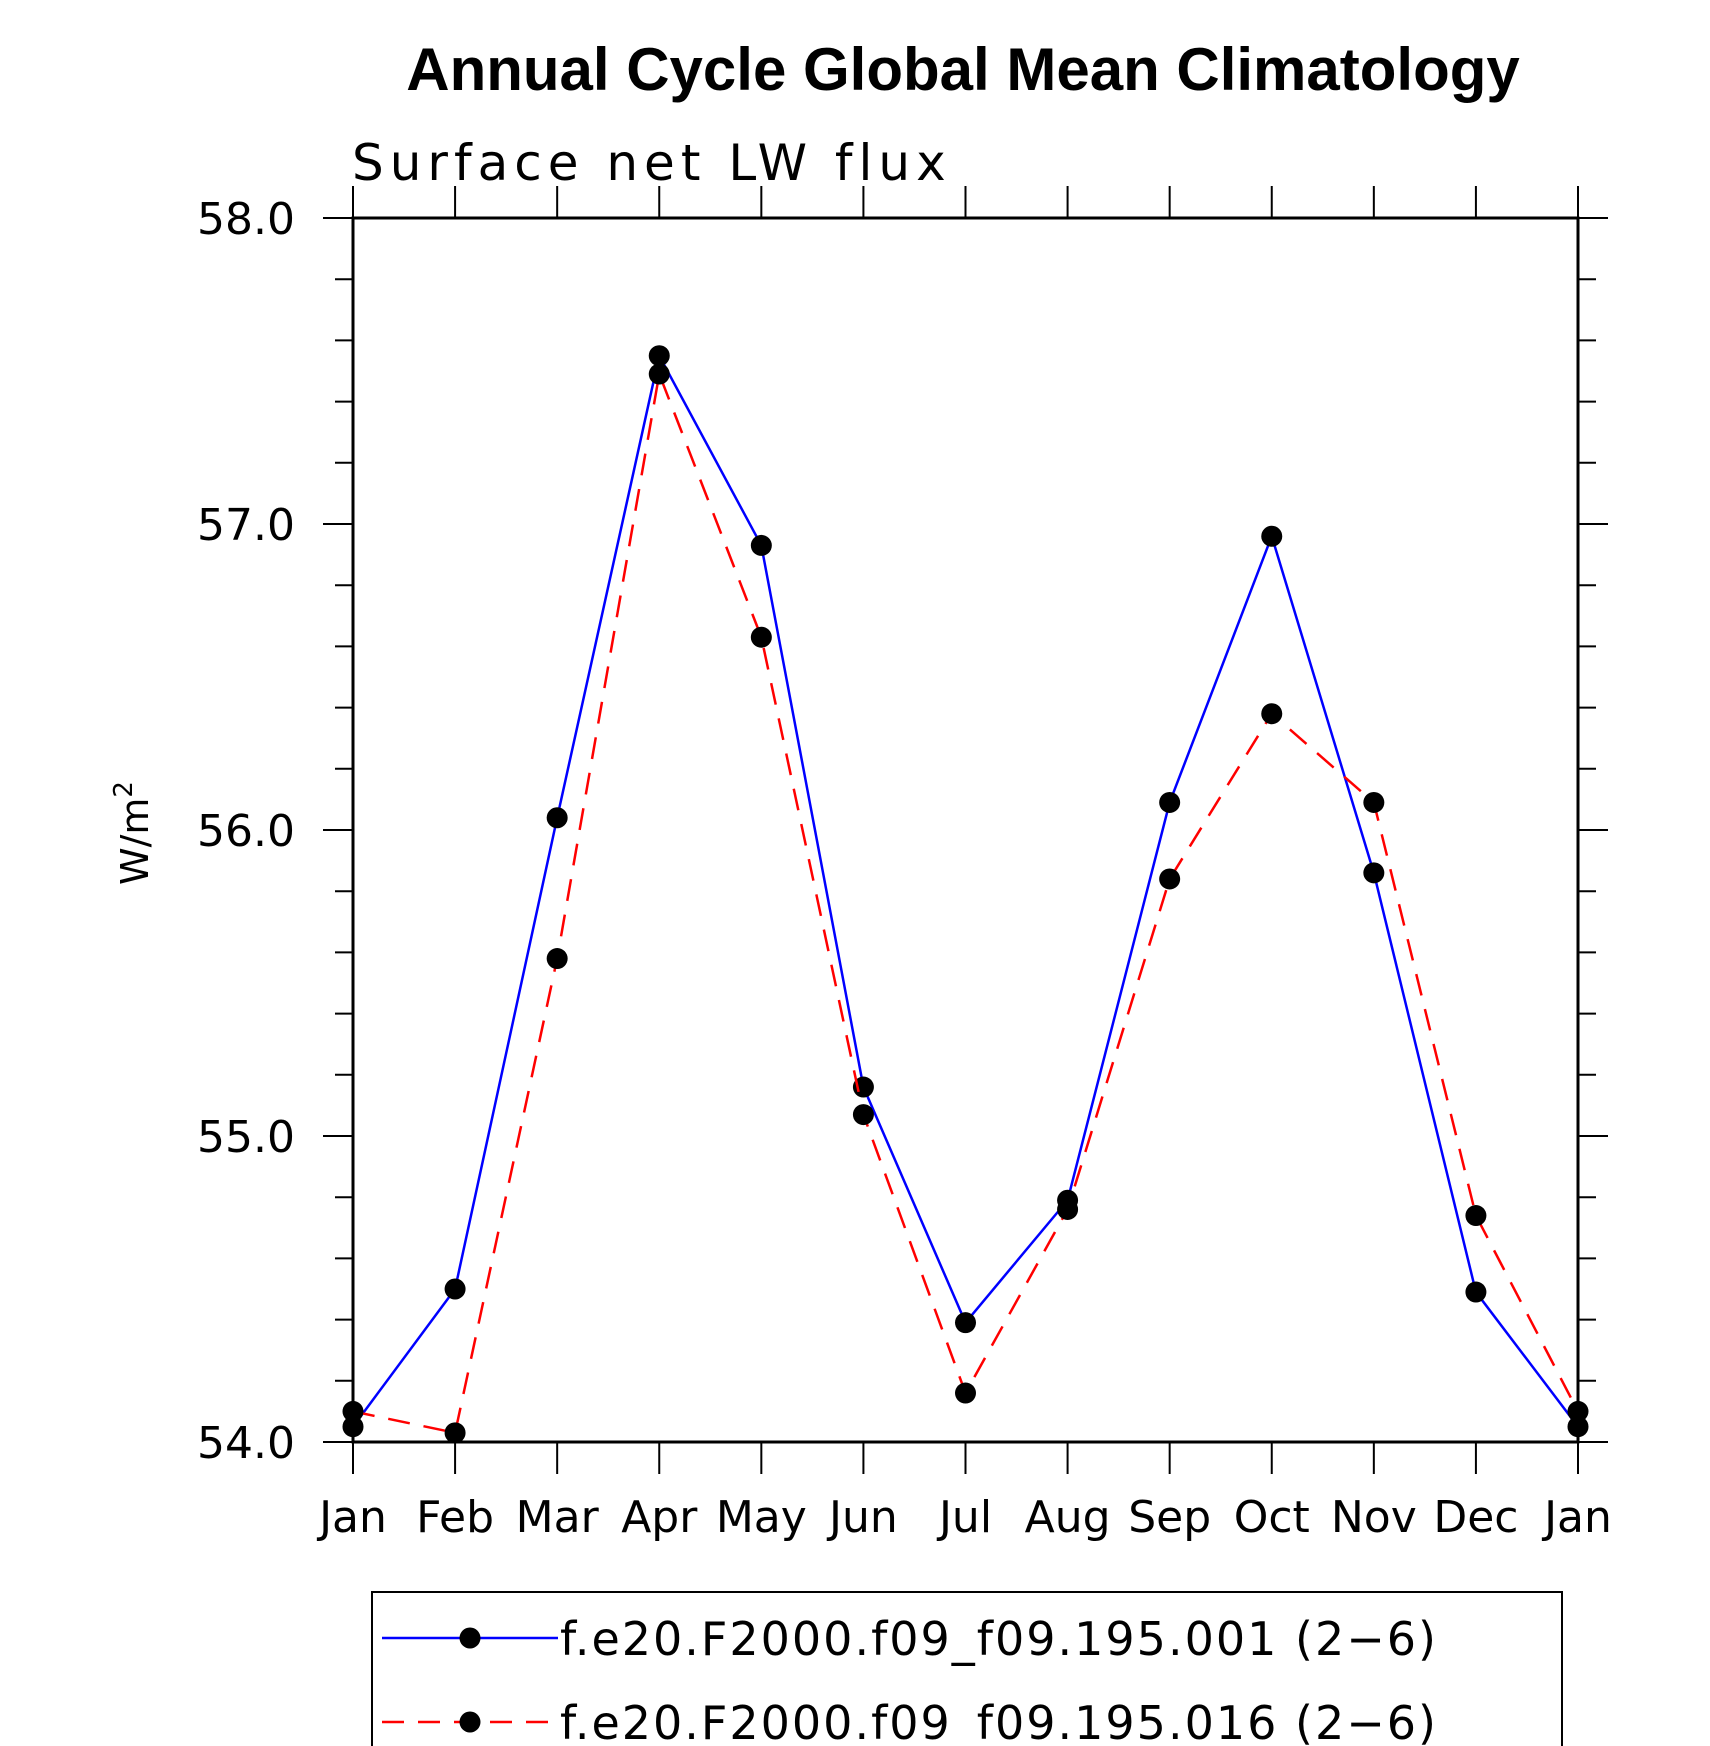 This screenshot has width=1710, height=1746. What do you see at coordinates (558, 1517) in the screenshot?
I see `x-tick-label: Mar` at bounding box center [558, 1517].